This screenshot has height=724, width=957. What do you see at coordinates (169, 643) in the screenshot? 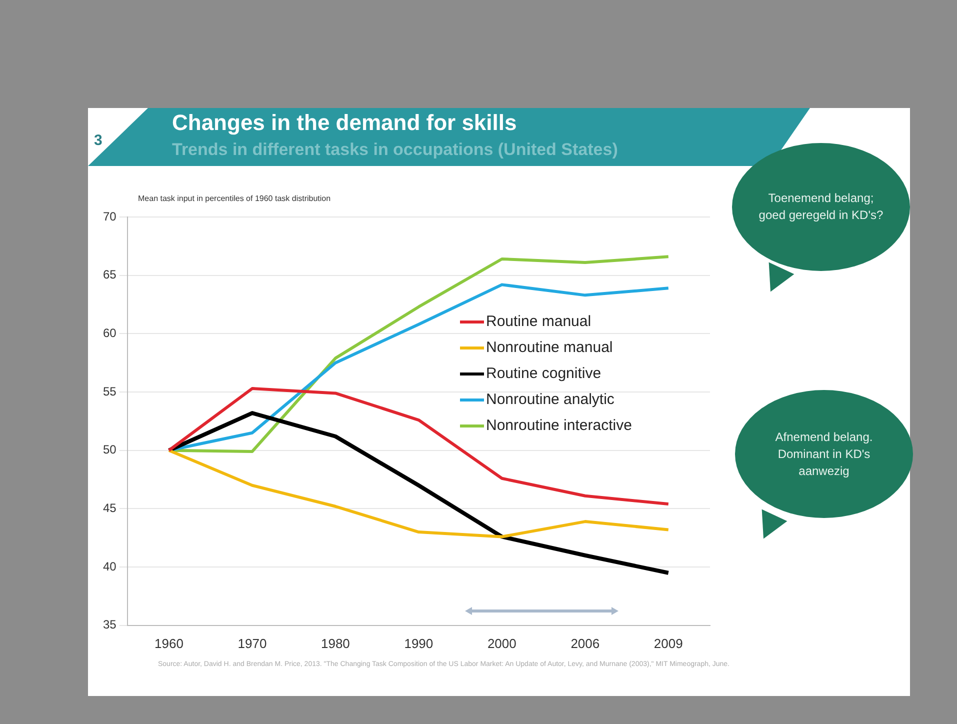
I see `x-tick-label: 1960` at bounding box center [169, 643].